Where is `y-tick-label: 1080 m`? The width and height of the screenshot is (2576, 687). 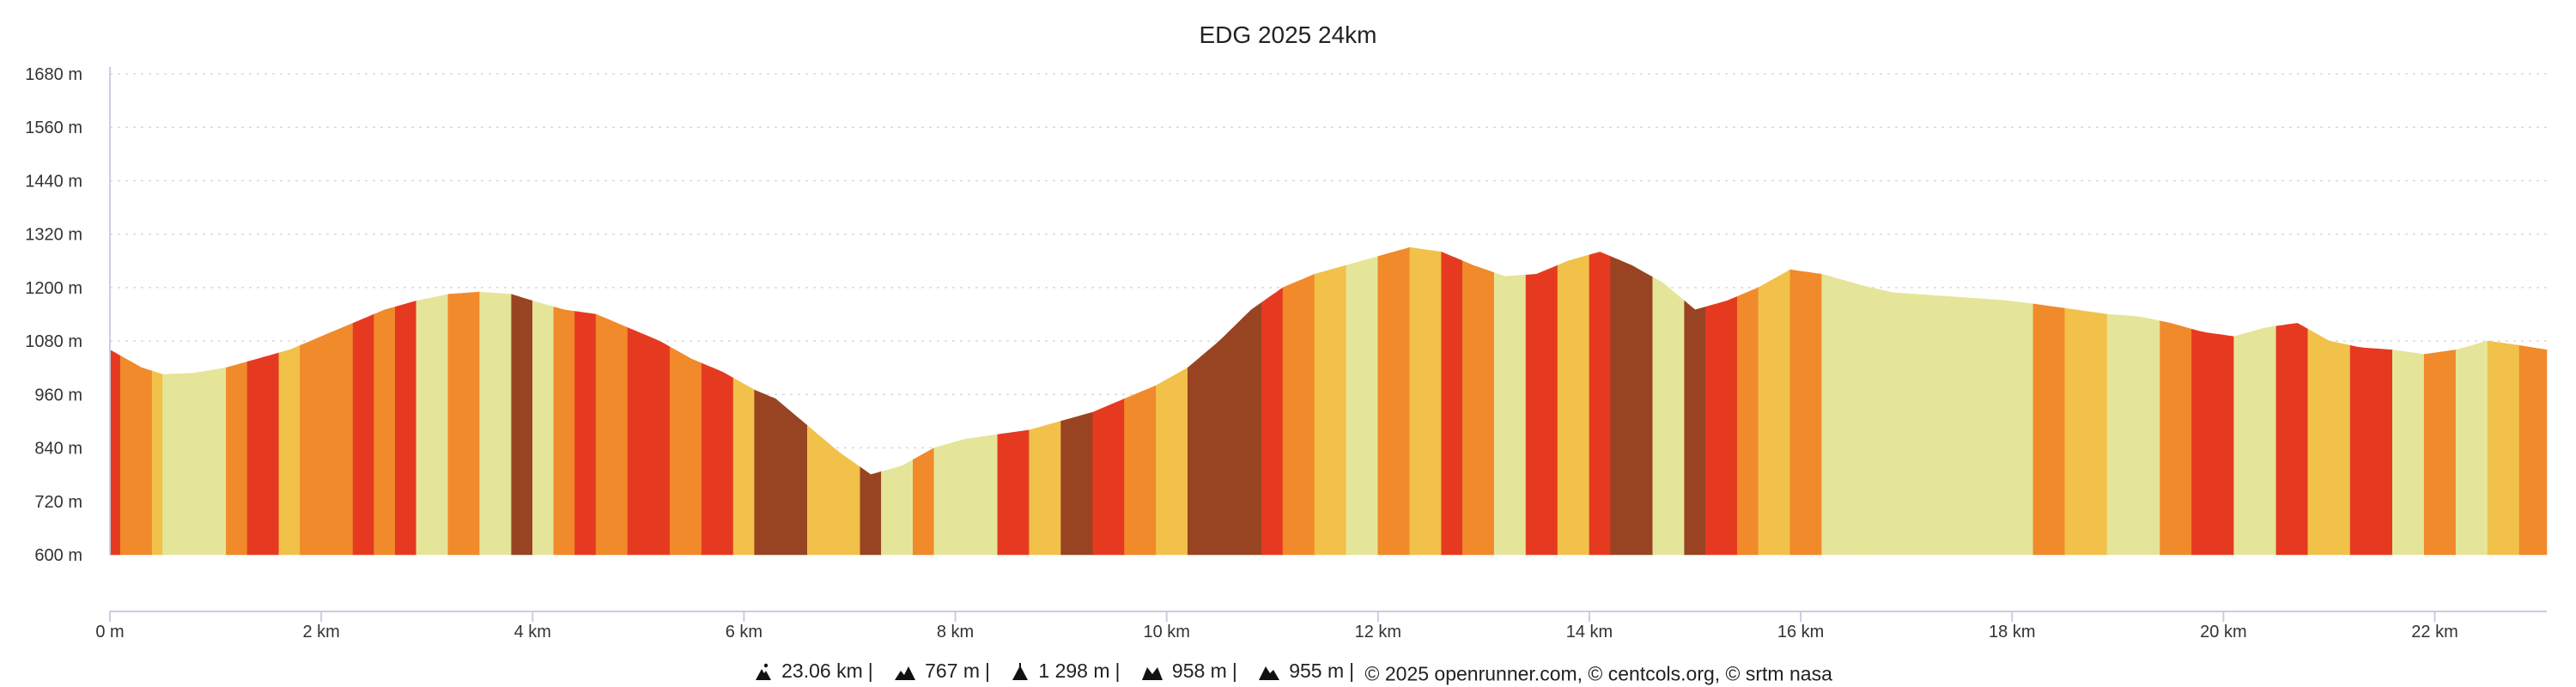
y-tick-label: 1080 m is located at coordinates (53, 341).